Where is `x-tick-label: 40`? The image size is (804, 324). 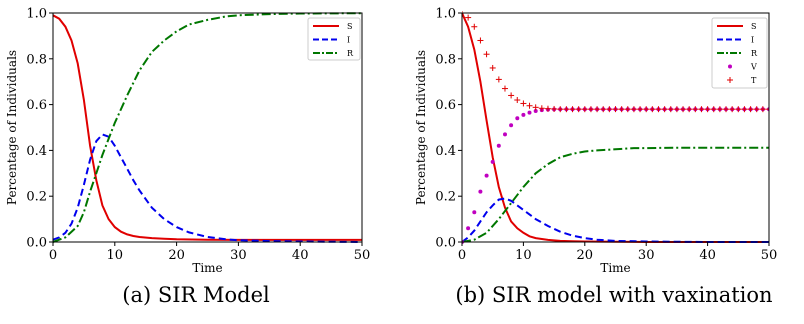
x-tick-label: 40 is located at coordinates (707, 255).